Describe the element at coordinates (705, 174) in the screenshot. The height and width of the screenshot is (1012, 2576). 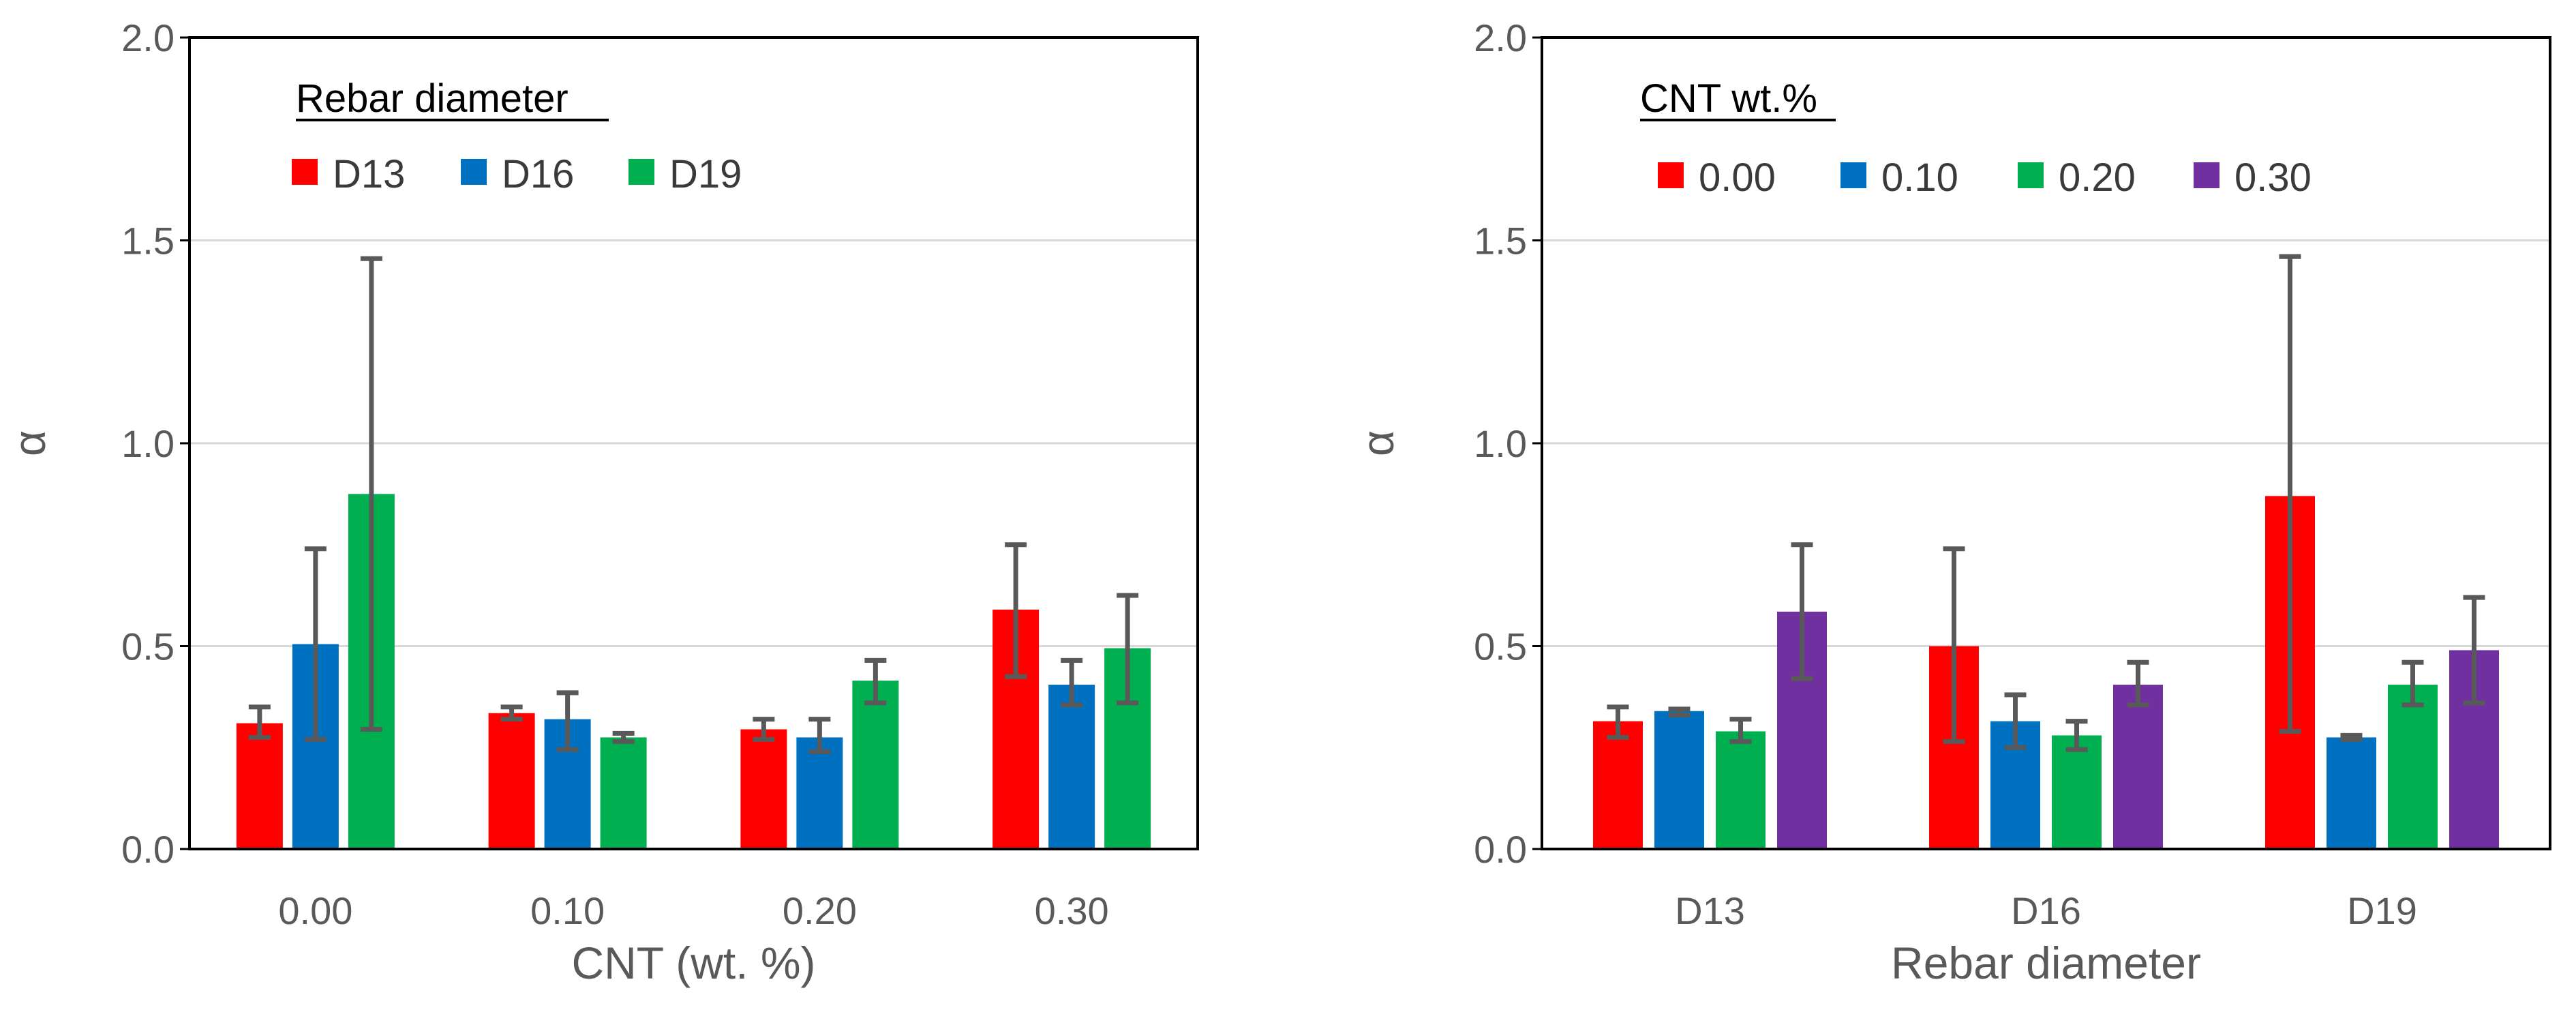
I see `legend-label: D19` at that location.